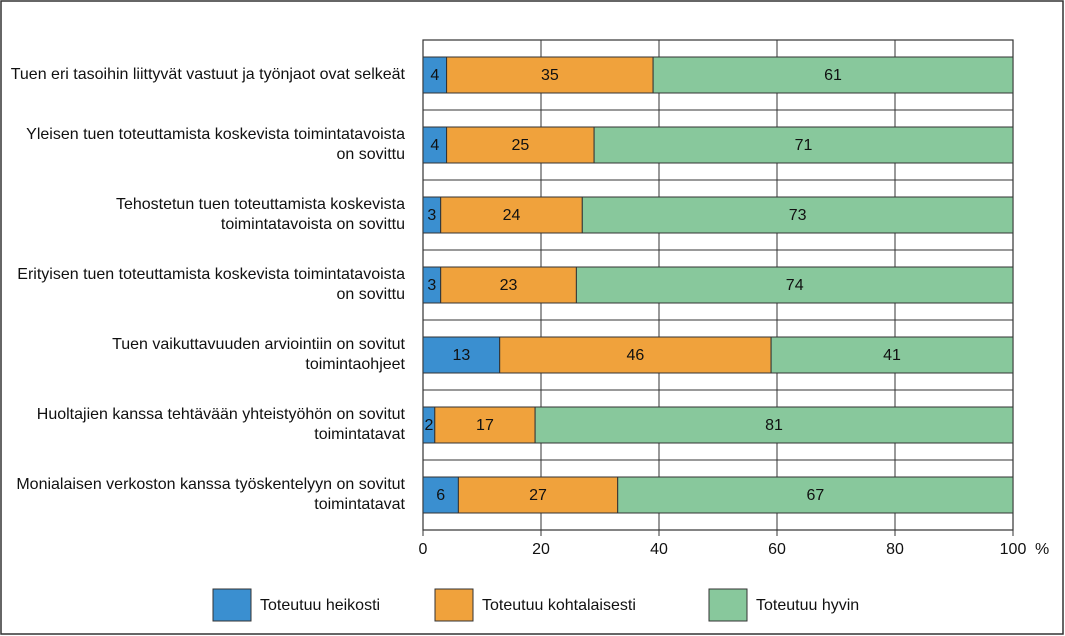 The image size is (1065, 636). I want to click on value-label: 71, so click(804, 145).